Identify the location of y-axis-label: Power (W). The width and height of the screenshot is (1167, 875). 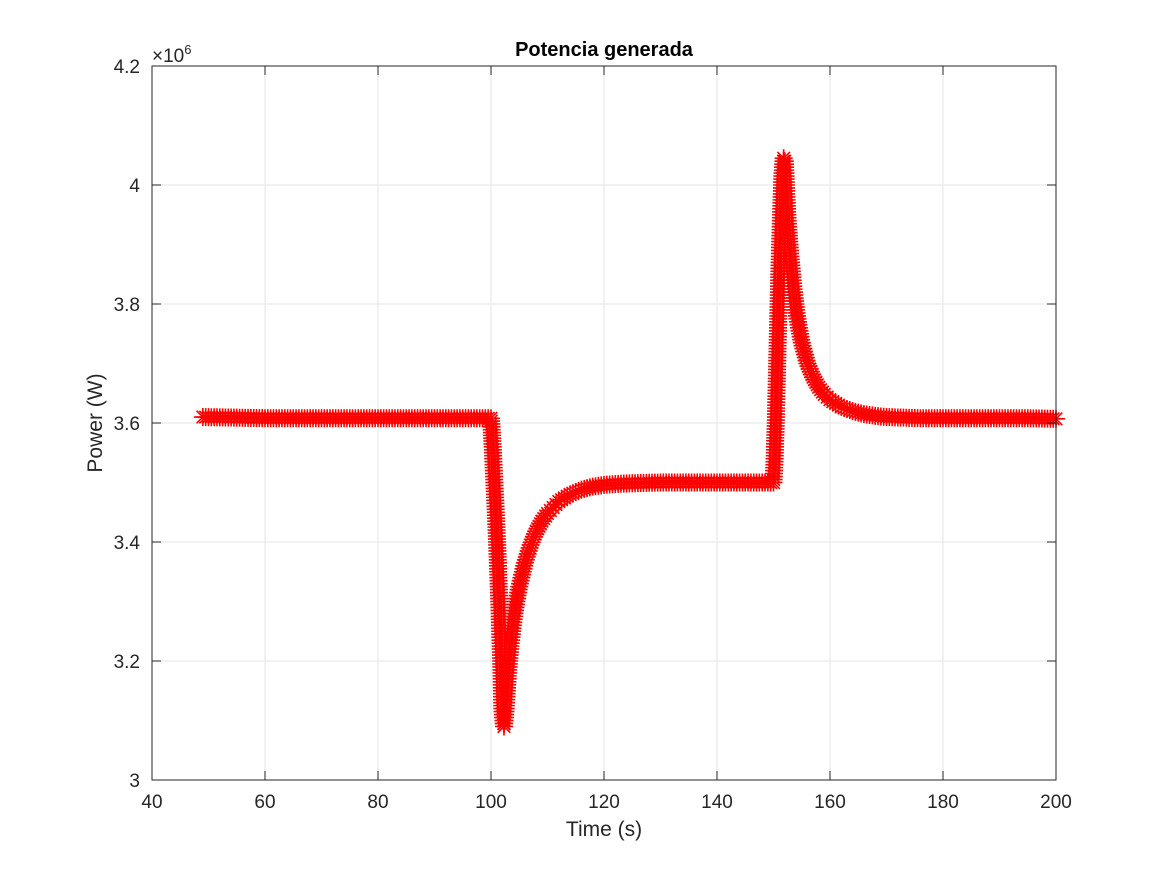
(95, 422).